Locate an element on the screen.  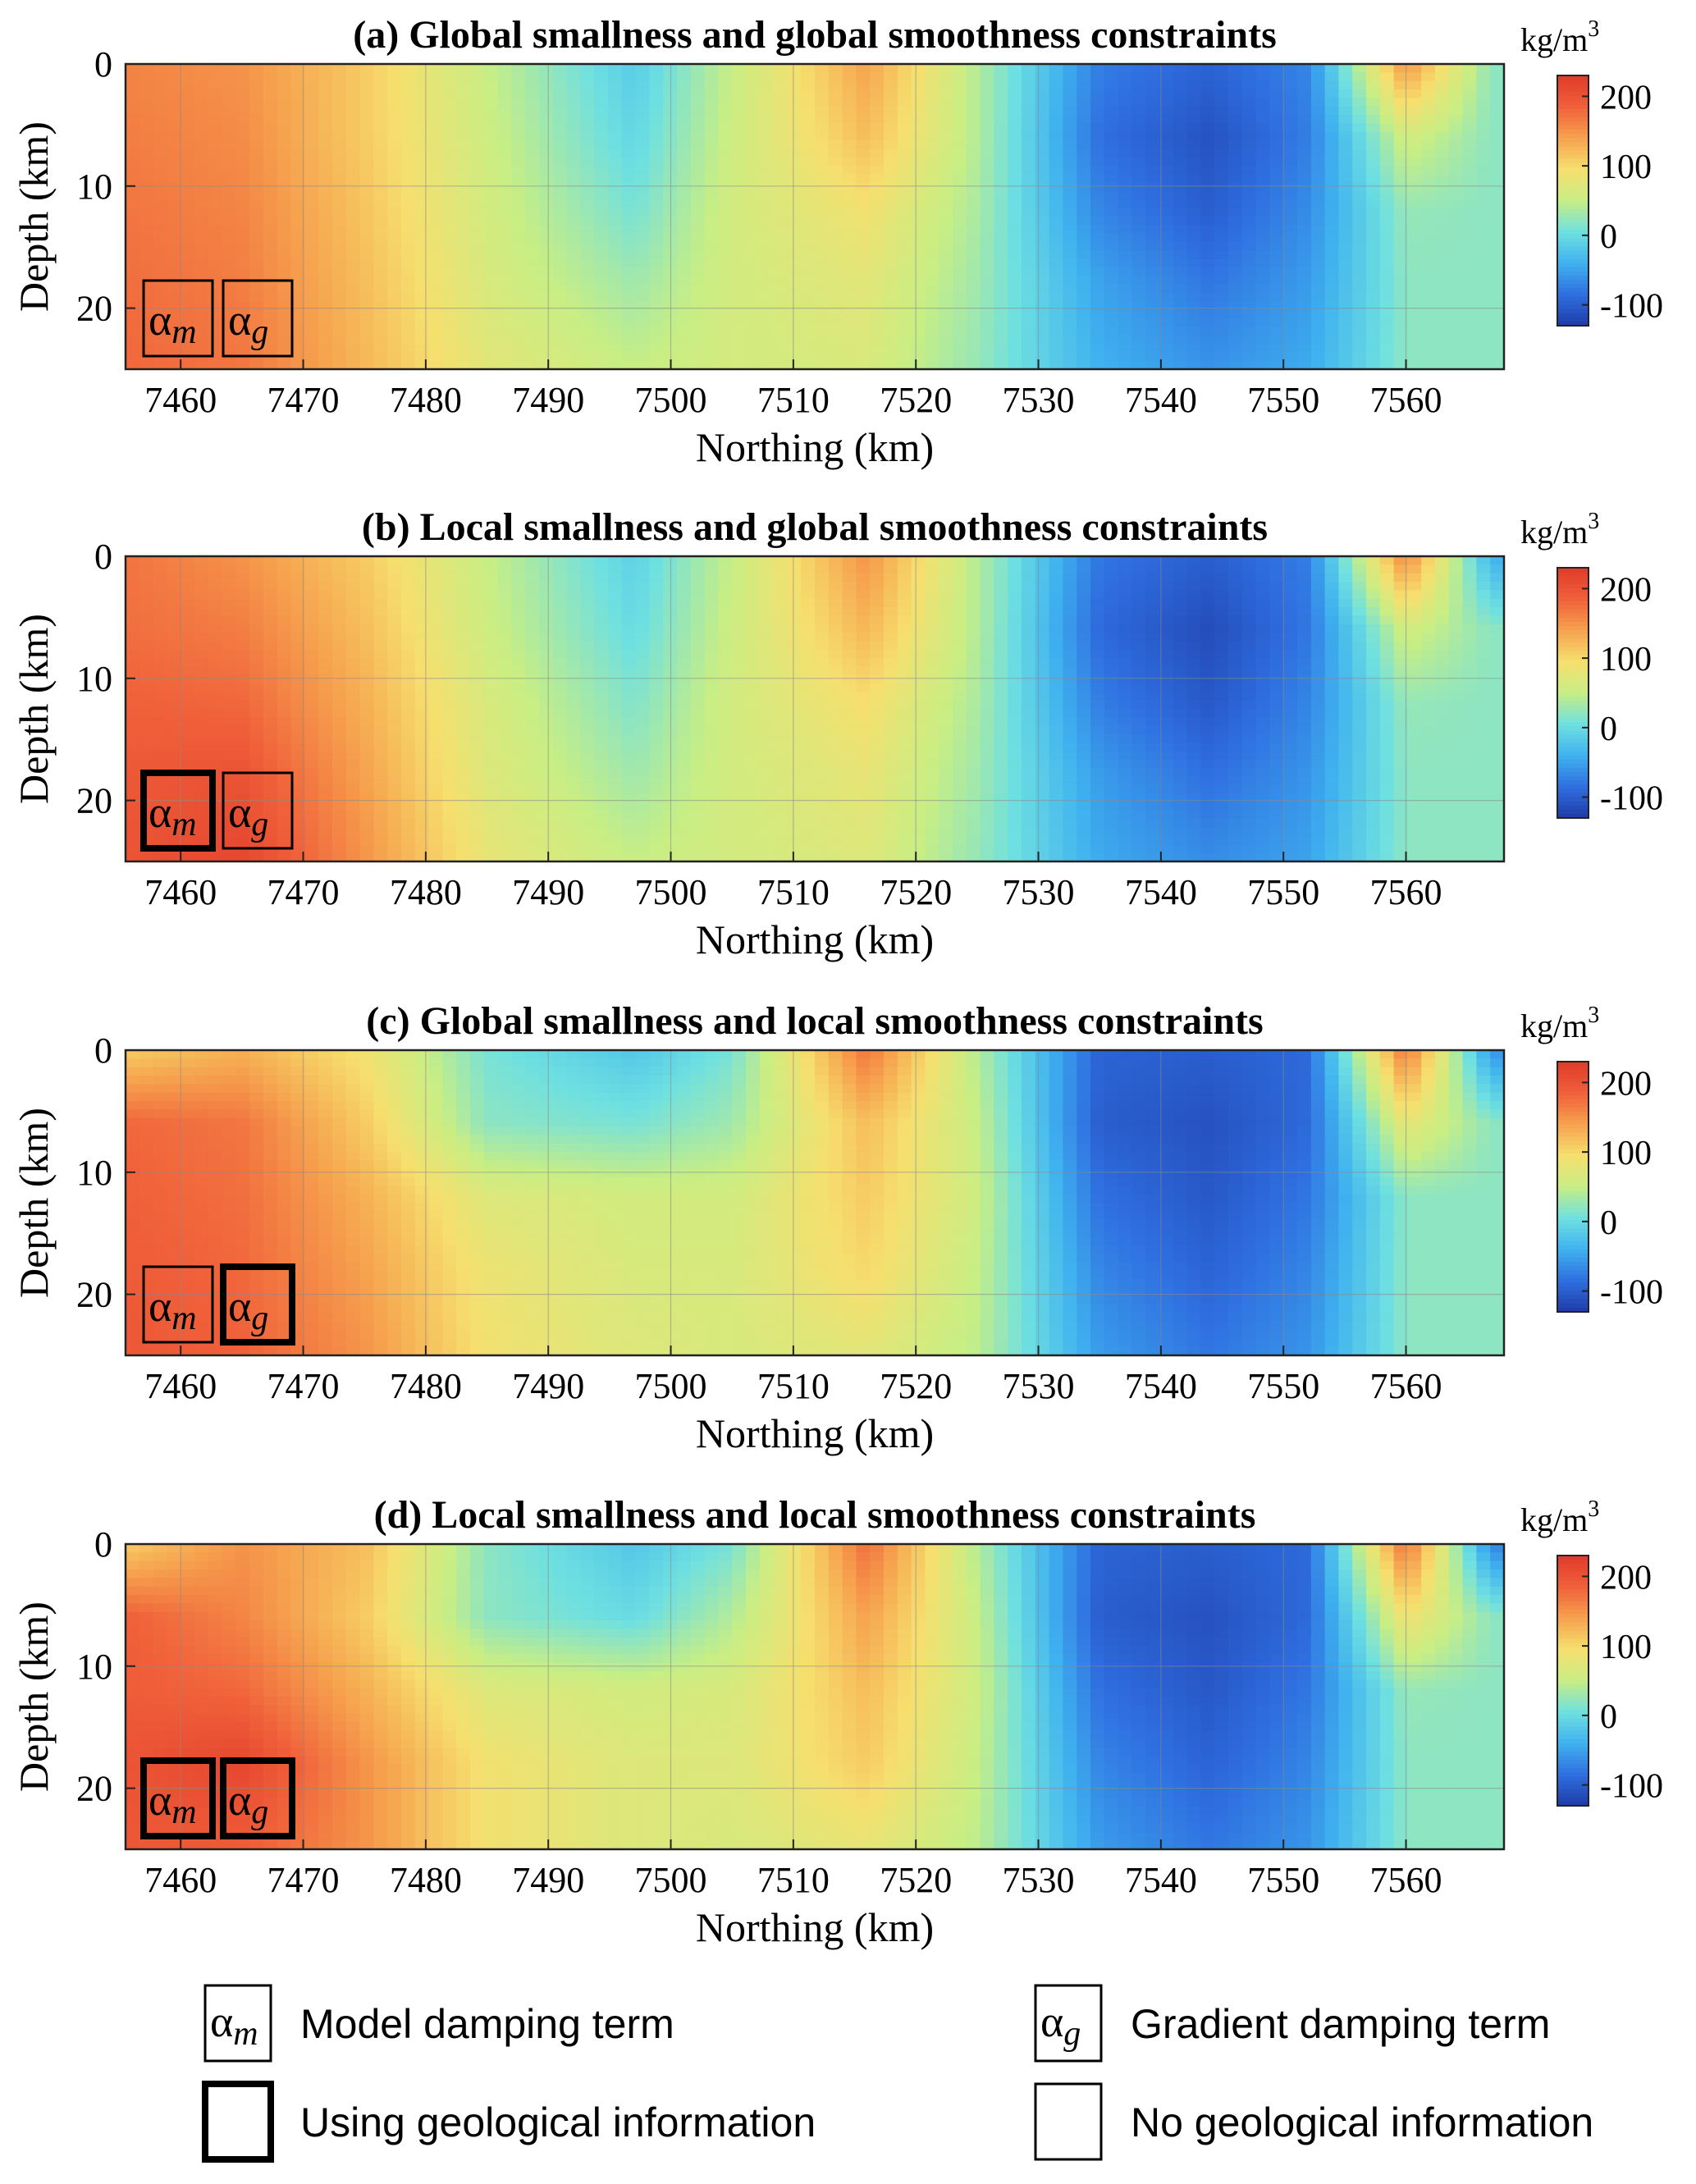
colorbar-tick-label: 100 is located at coordinates (1626, 1153).